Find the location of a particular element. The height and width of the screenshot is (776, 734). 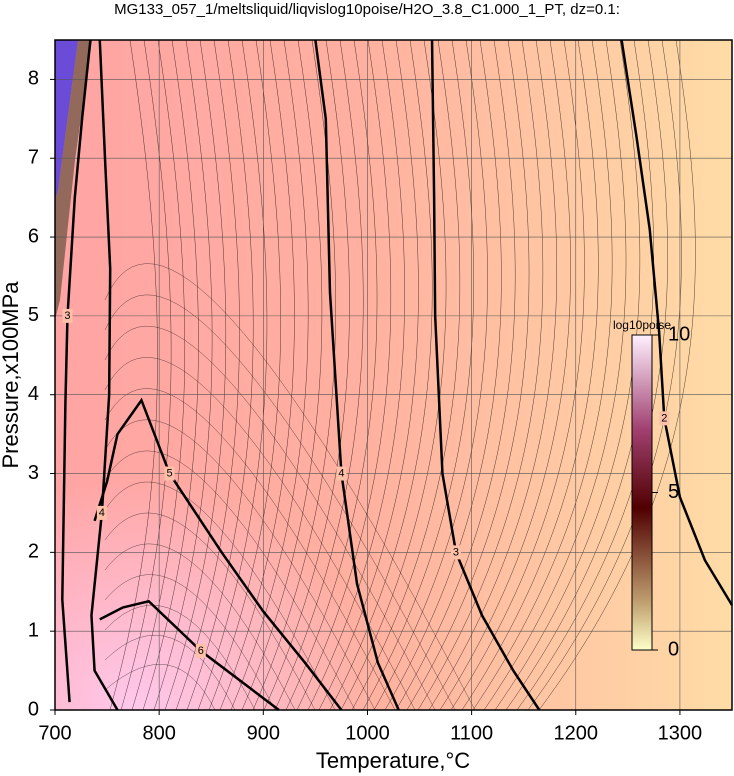

x-tick-label: 1000 is located at coordinates (367, 733).